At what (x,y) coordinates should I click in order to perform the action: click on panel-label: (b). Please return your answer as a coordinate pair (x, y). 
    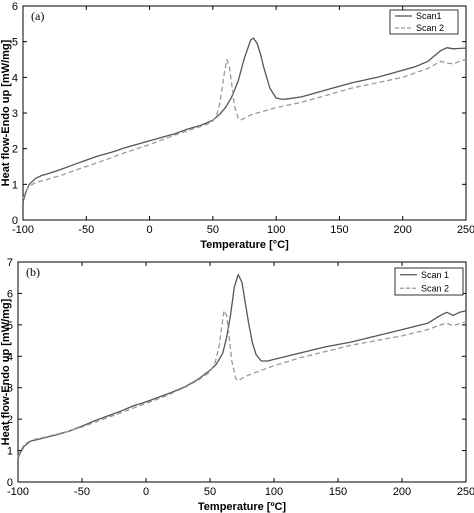
    Looking at the image, I should click on (33, 272).